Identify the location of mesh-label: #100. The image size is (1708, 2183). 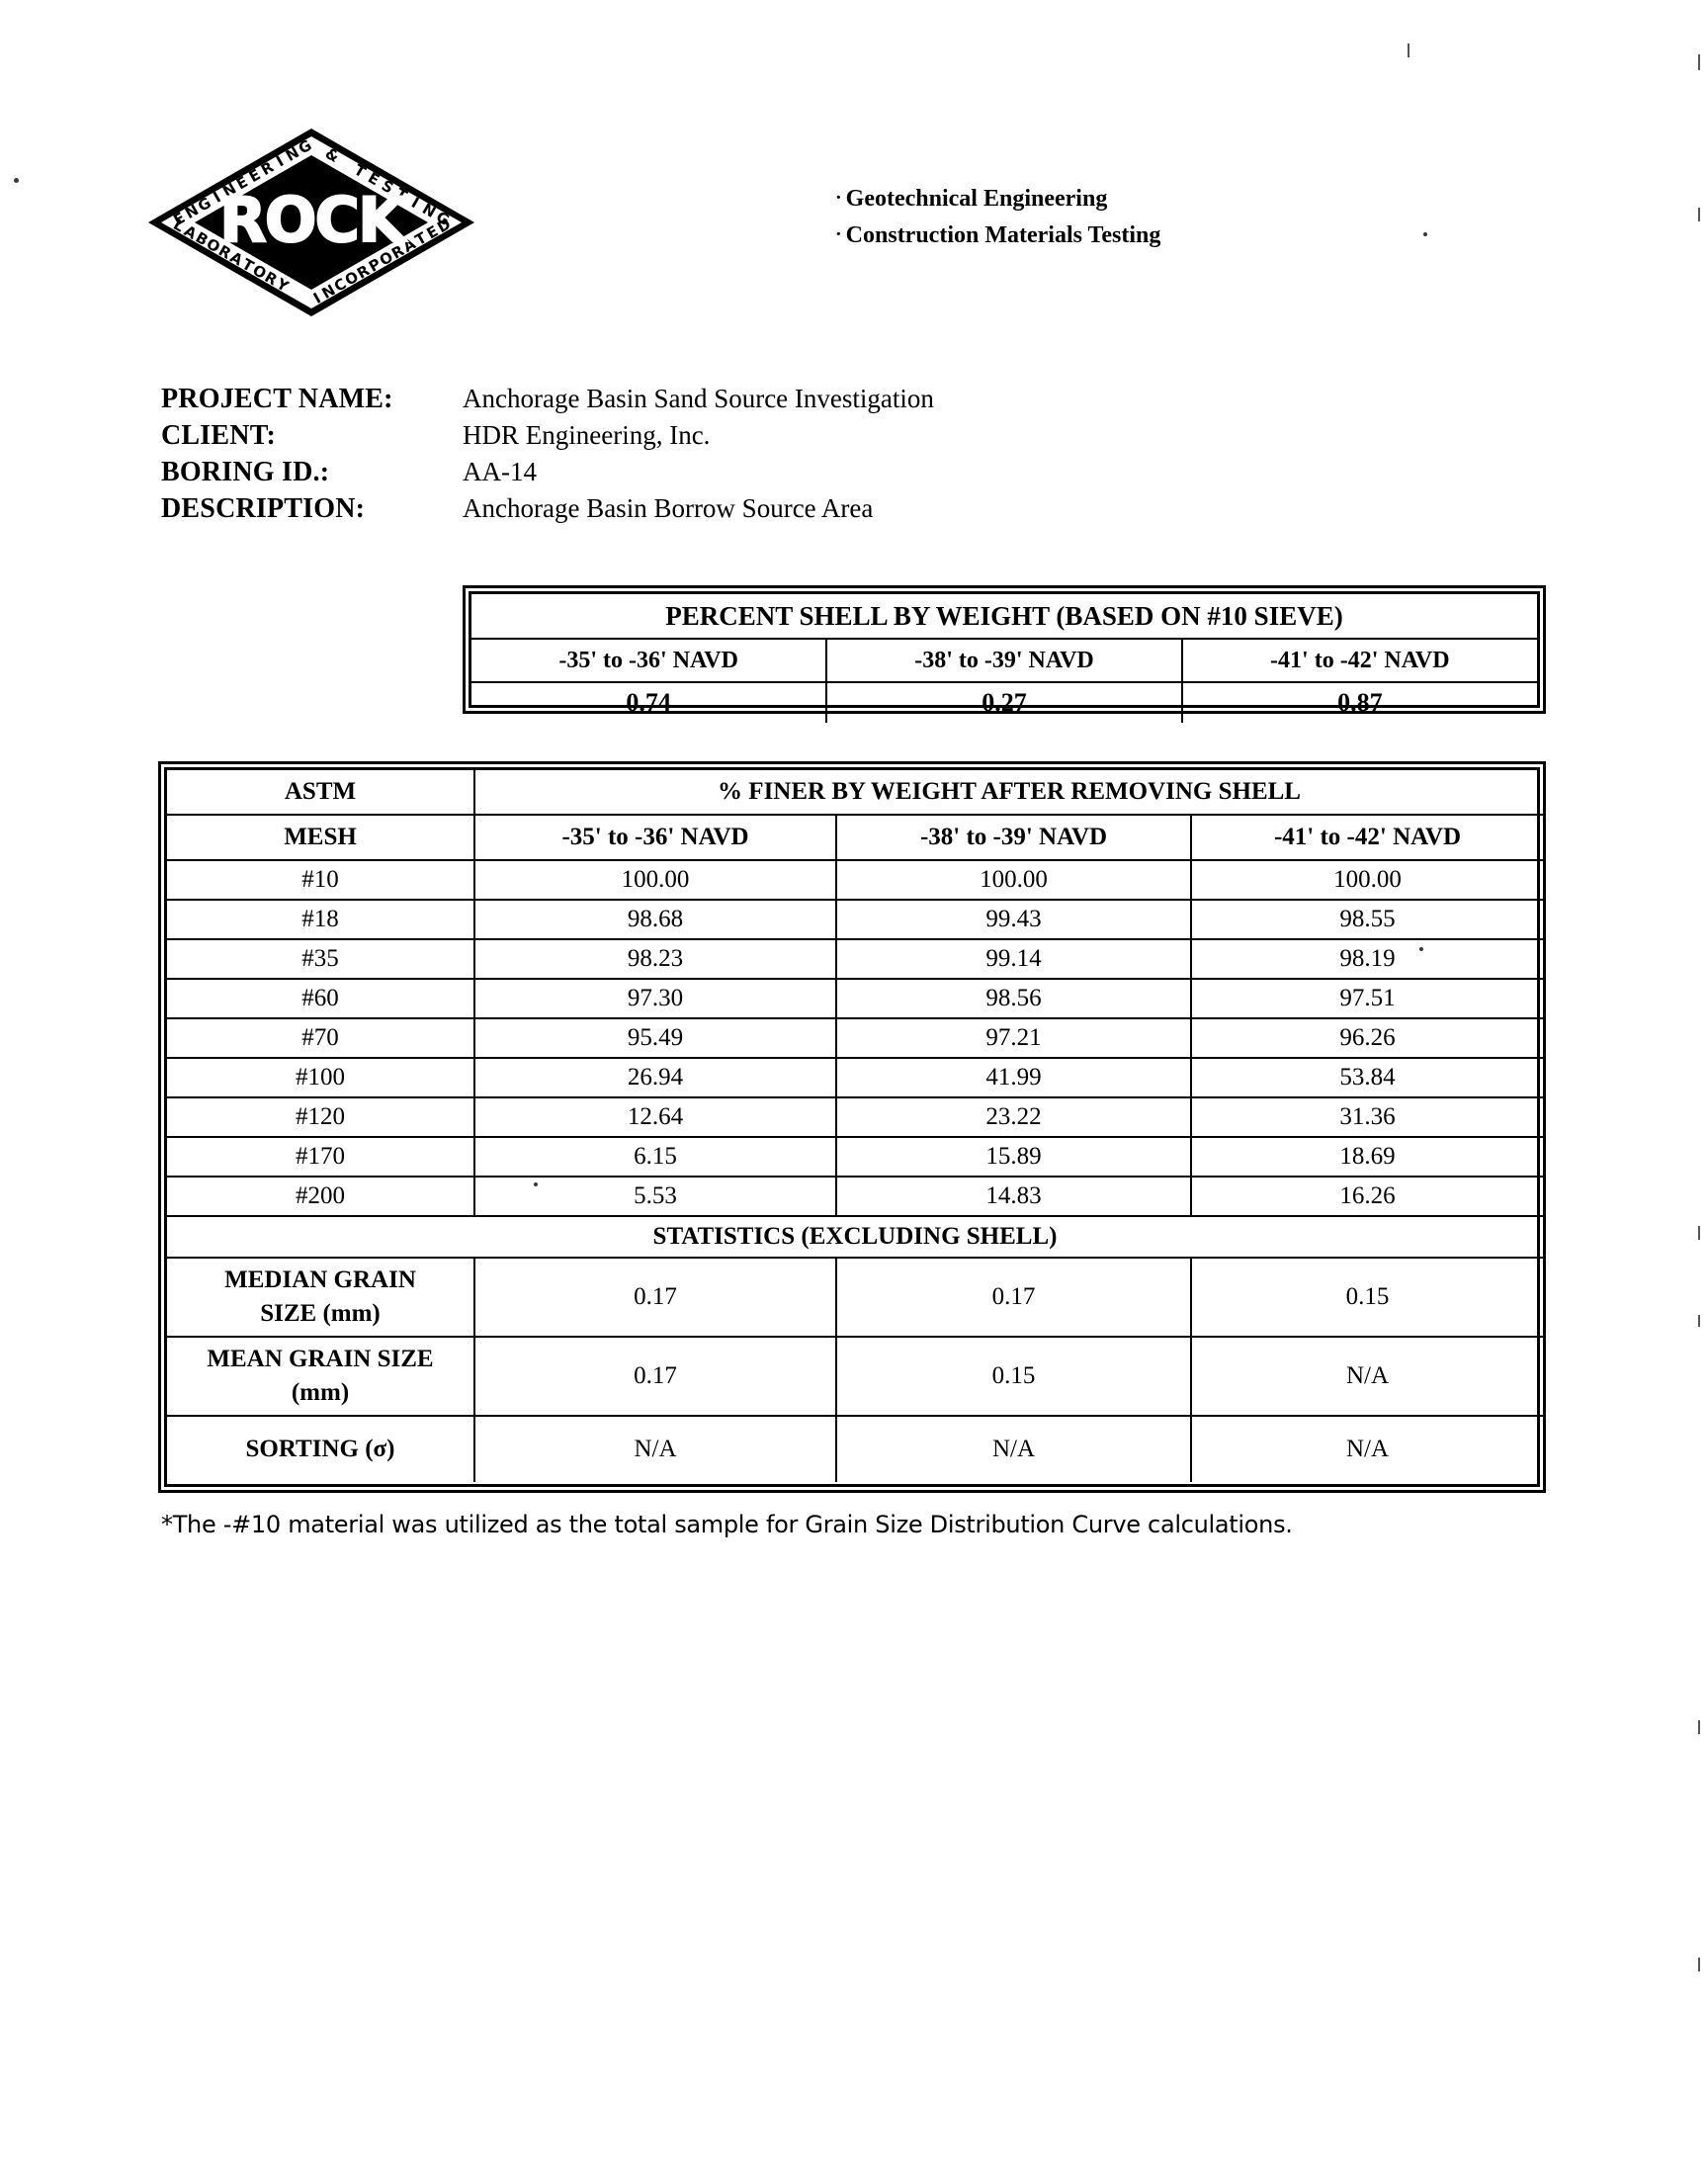
(321, 1077).